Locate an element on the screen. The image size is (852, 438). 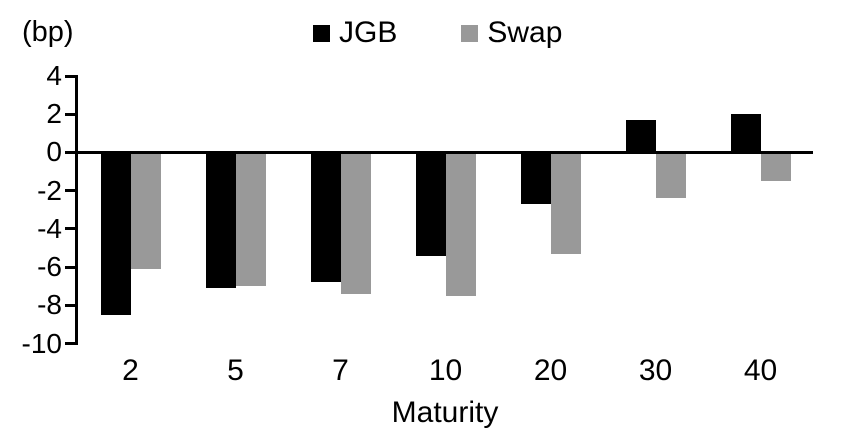
legend-item-jgb: JGB is located at coordinates (355, 33).